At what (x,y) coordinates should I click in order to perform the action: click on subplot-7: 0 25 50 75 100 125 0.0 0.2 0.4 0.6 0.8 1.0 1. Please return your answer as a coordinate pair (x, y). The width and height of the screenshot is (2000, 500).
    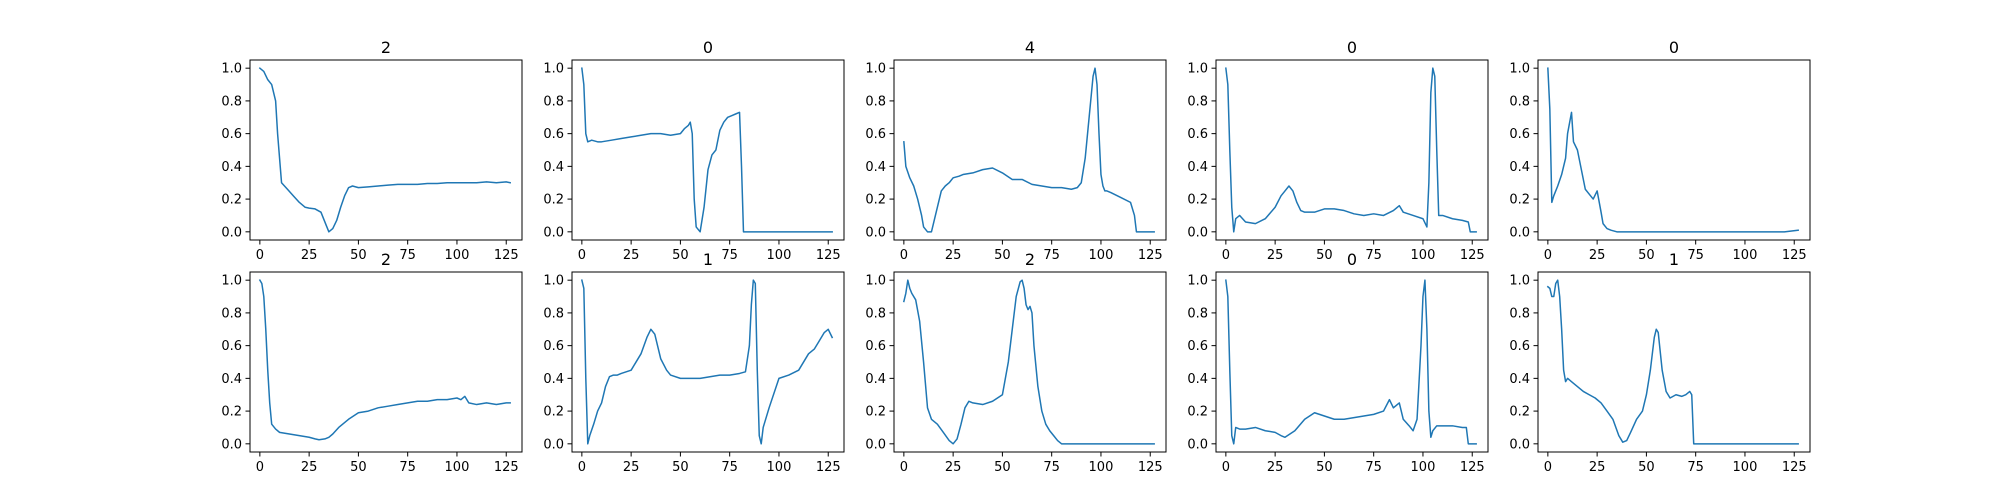
    Looking at the image, I should click on (694, 362).